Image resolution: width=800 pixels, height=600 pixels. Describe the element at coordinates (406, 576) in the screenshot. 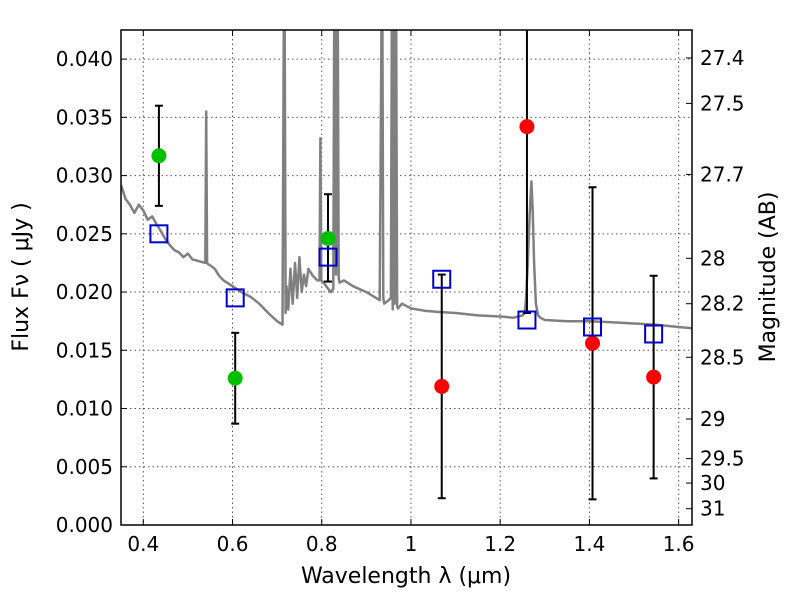

I see `x-axis-label: Wavelength λ (μm)` at that location.